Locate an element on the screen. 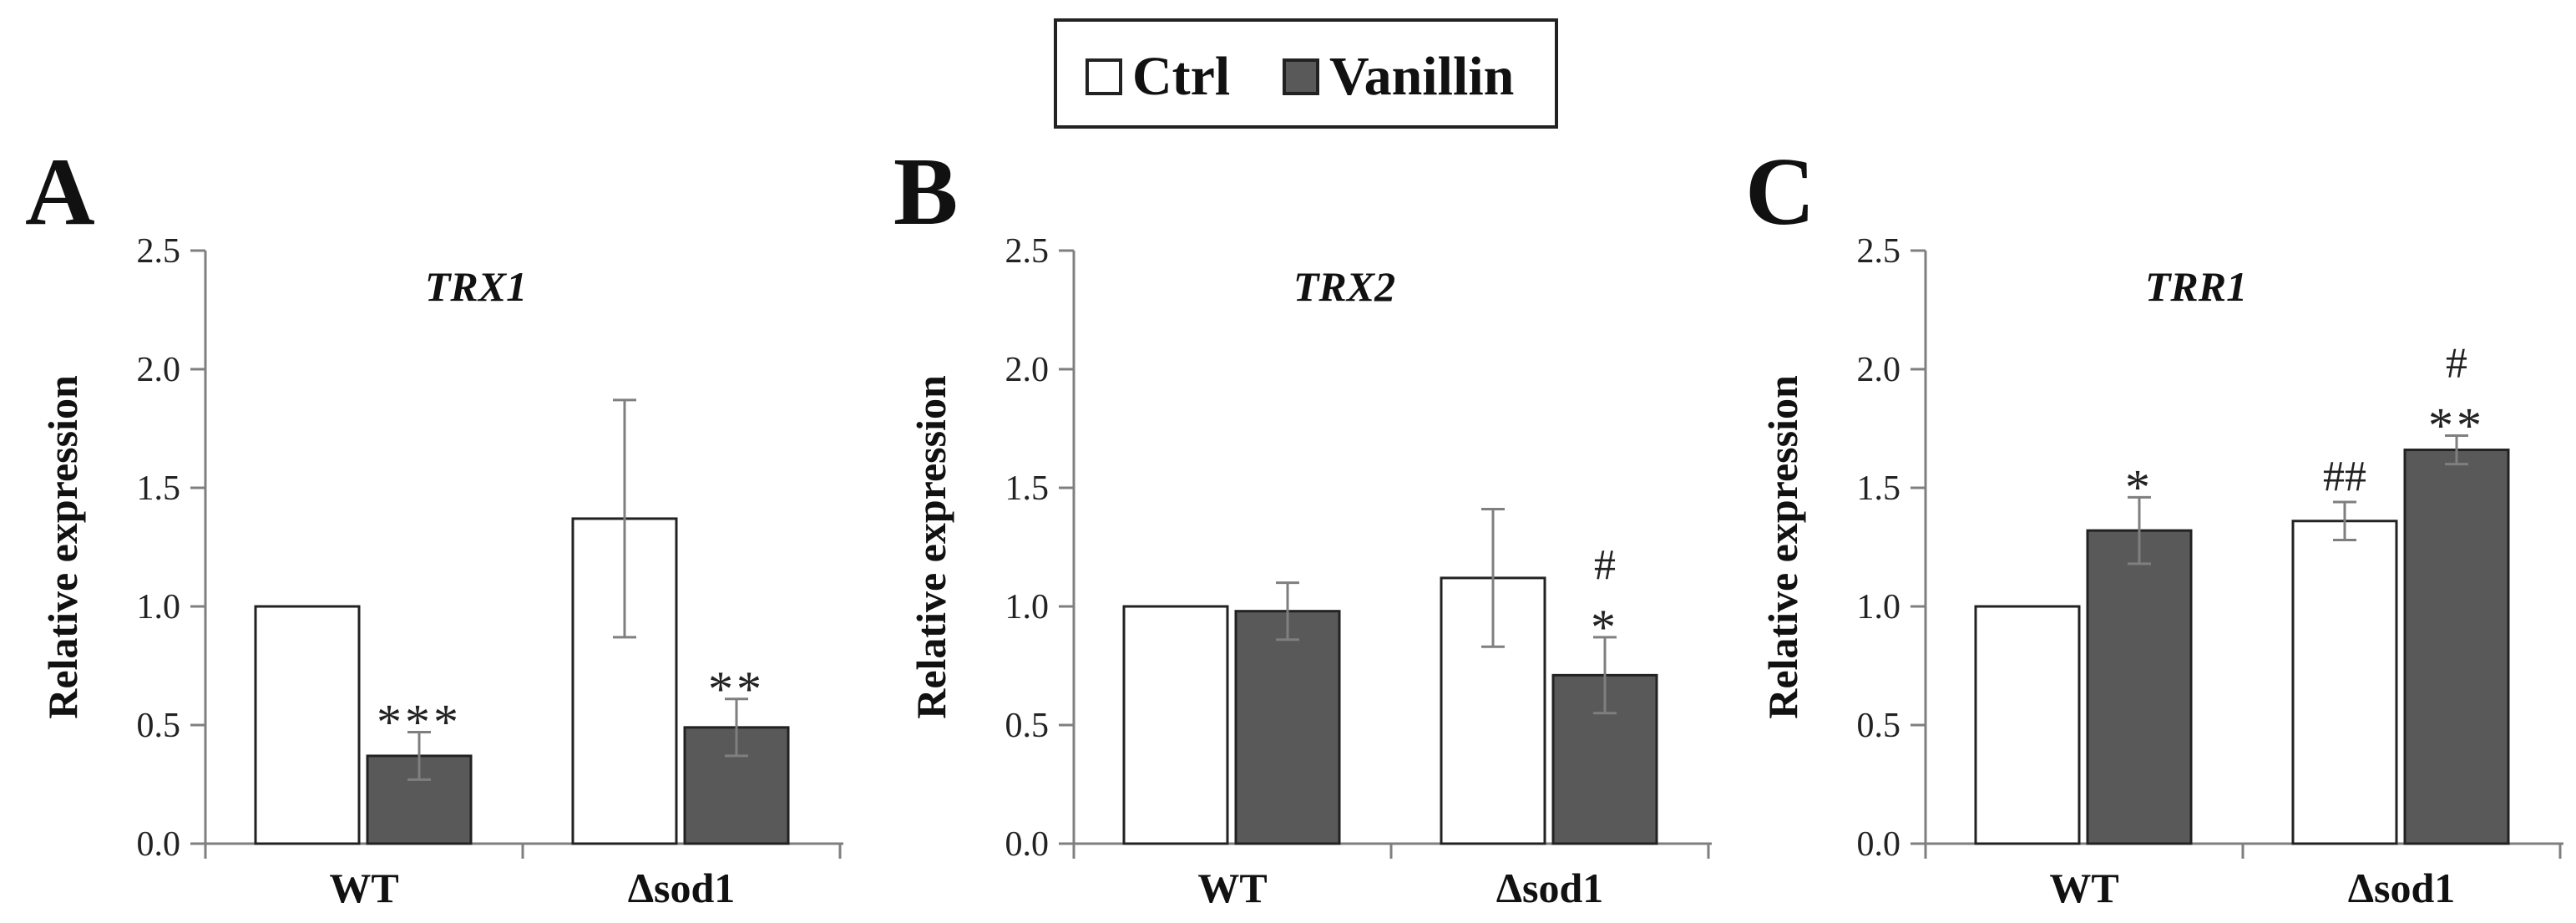 Image resolution: width=2576 pixels, height=923 pixels. panel-letter: B is located at coordinates (925, 192).